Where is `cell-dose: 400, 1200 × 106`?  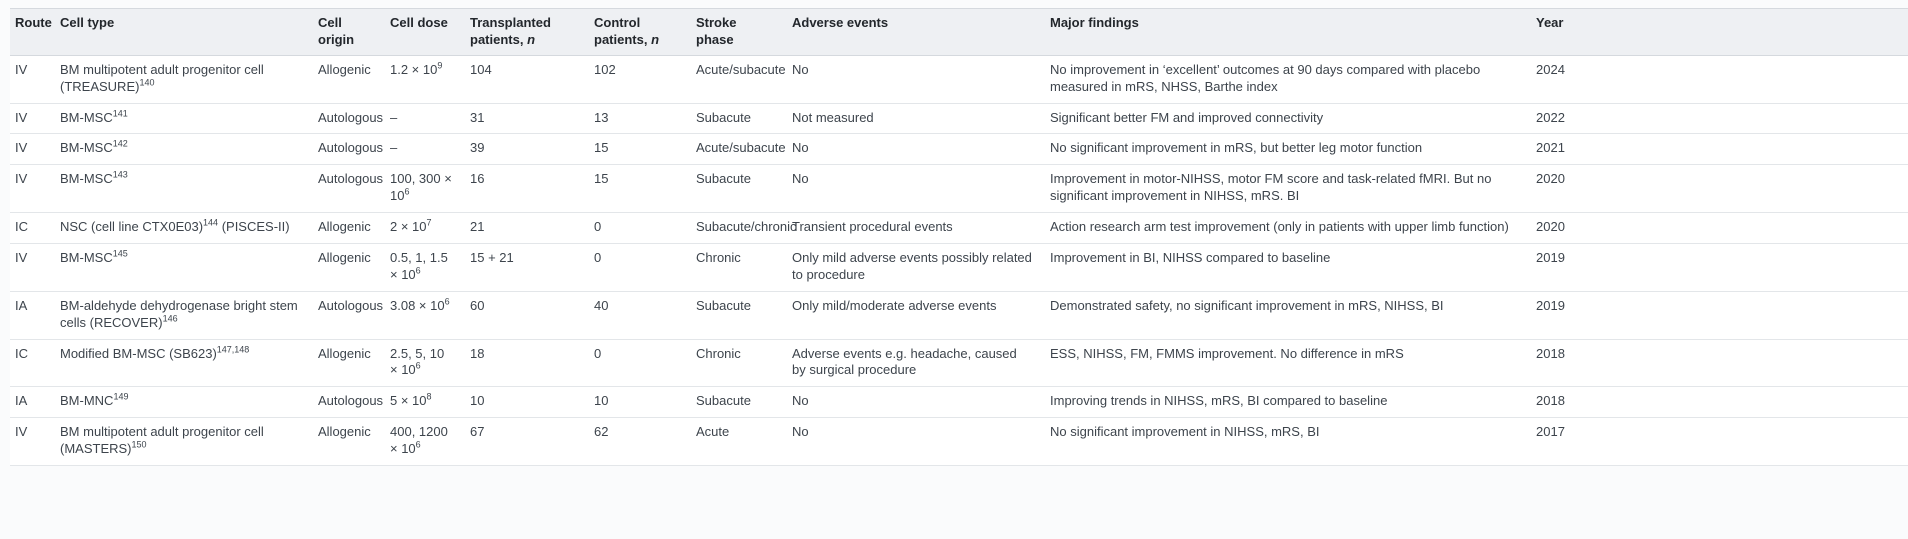 cell-dose: 400, 1200 × 106 is located at coordinates (430, 442).